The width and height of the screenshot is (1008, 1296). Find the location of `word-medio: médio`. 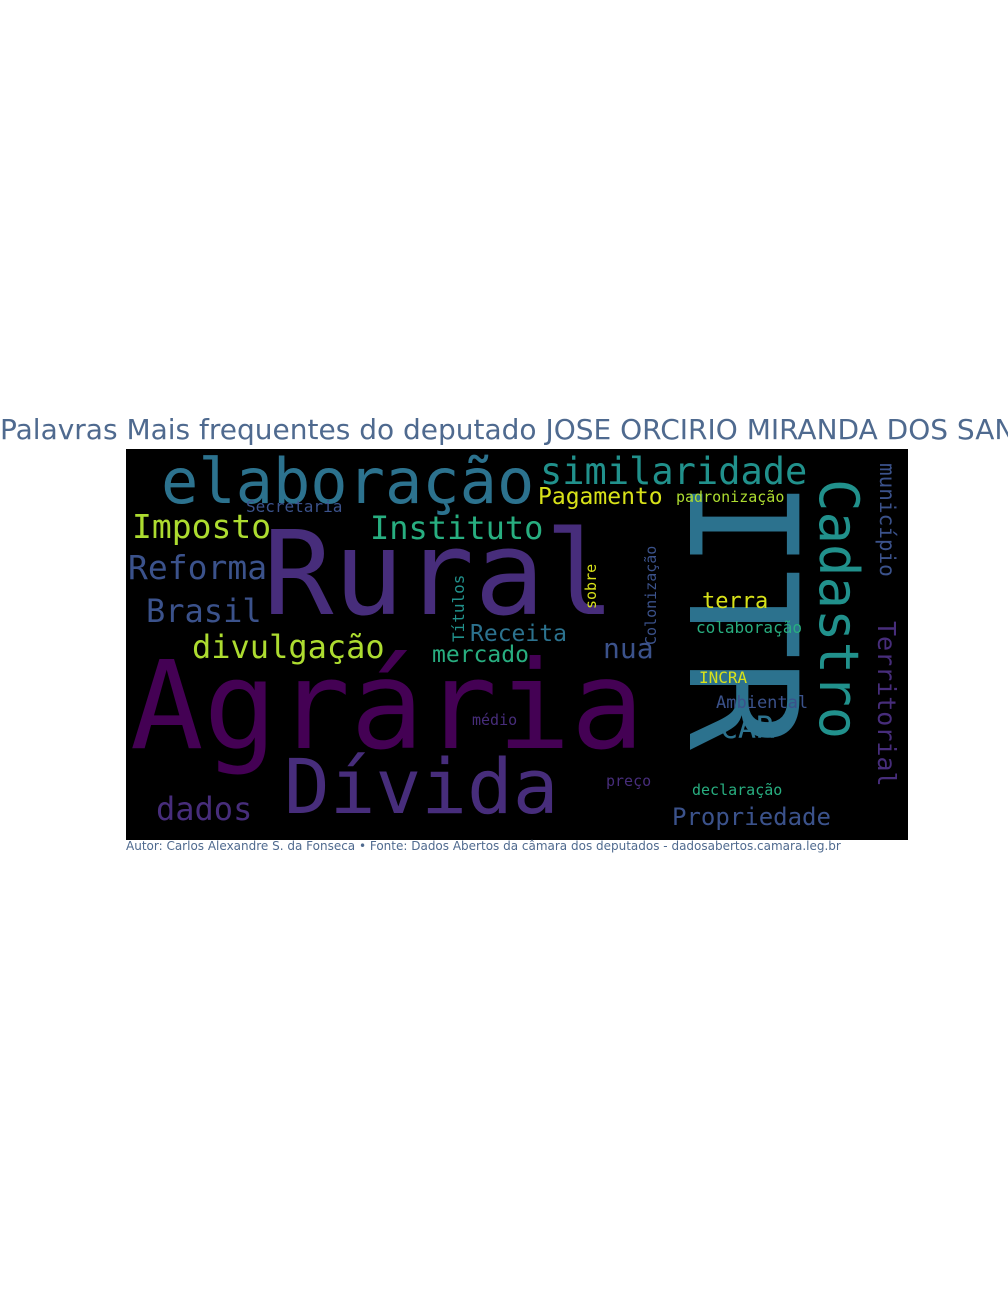

word-medio: médio is located at coordinates (495, 720).